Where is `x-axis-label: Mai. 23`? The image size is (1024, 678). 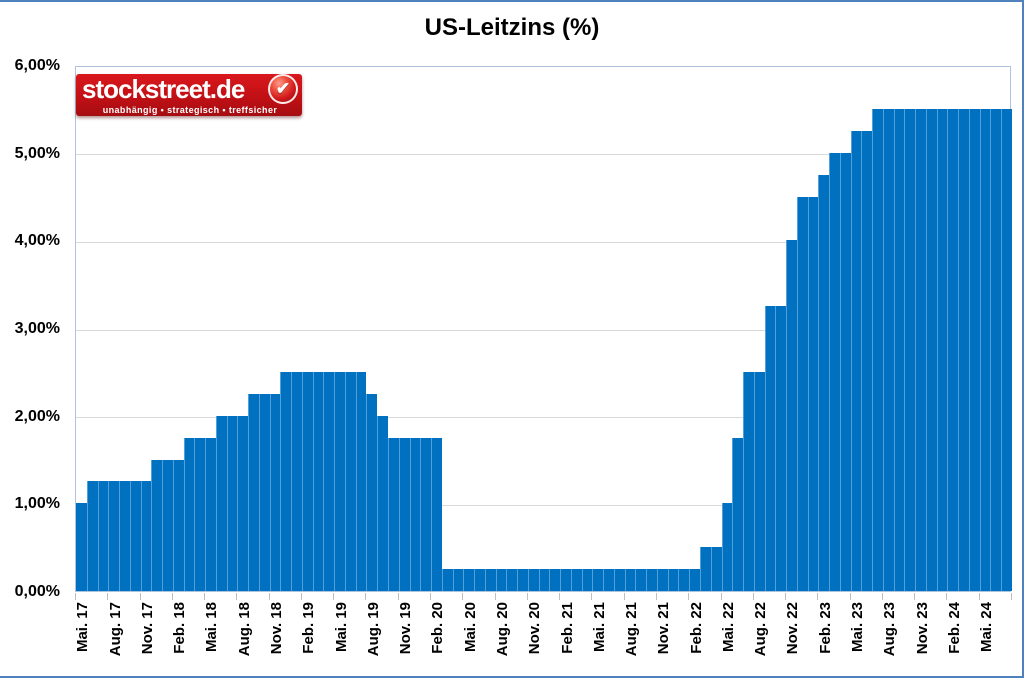 x-axis-label: Mai. 23 is located at coordinates (857, 627).